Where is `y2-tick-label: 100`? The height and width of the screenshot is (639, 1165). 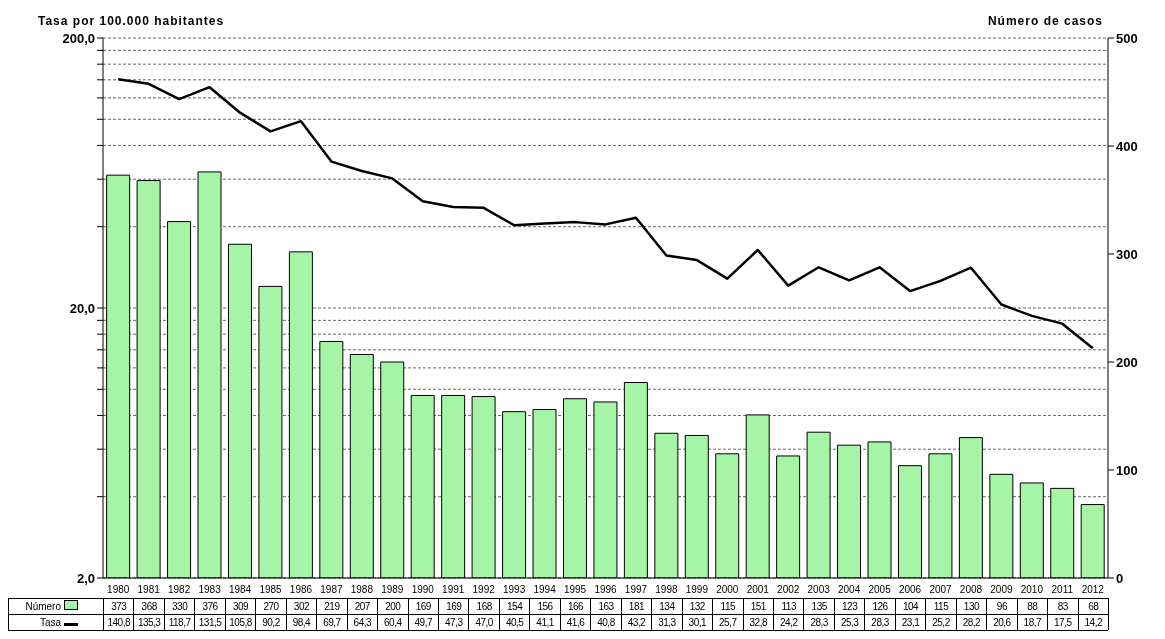
y2-tick-label: 100 is located at coordinates (1127, 470).